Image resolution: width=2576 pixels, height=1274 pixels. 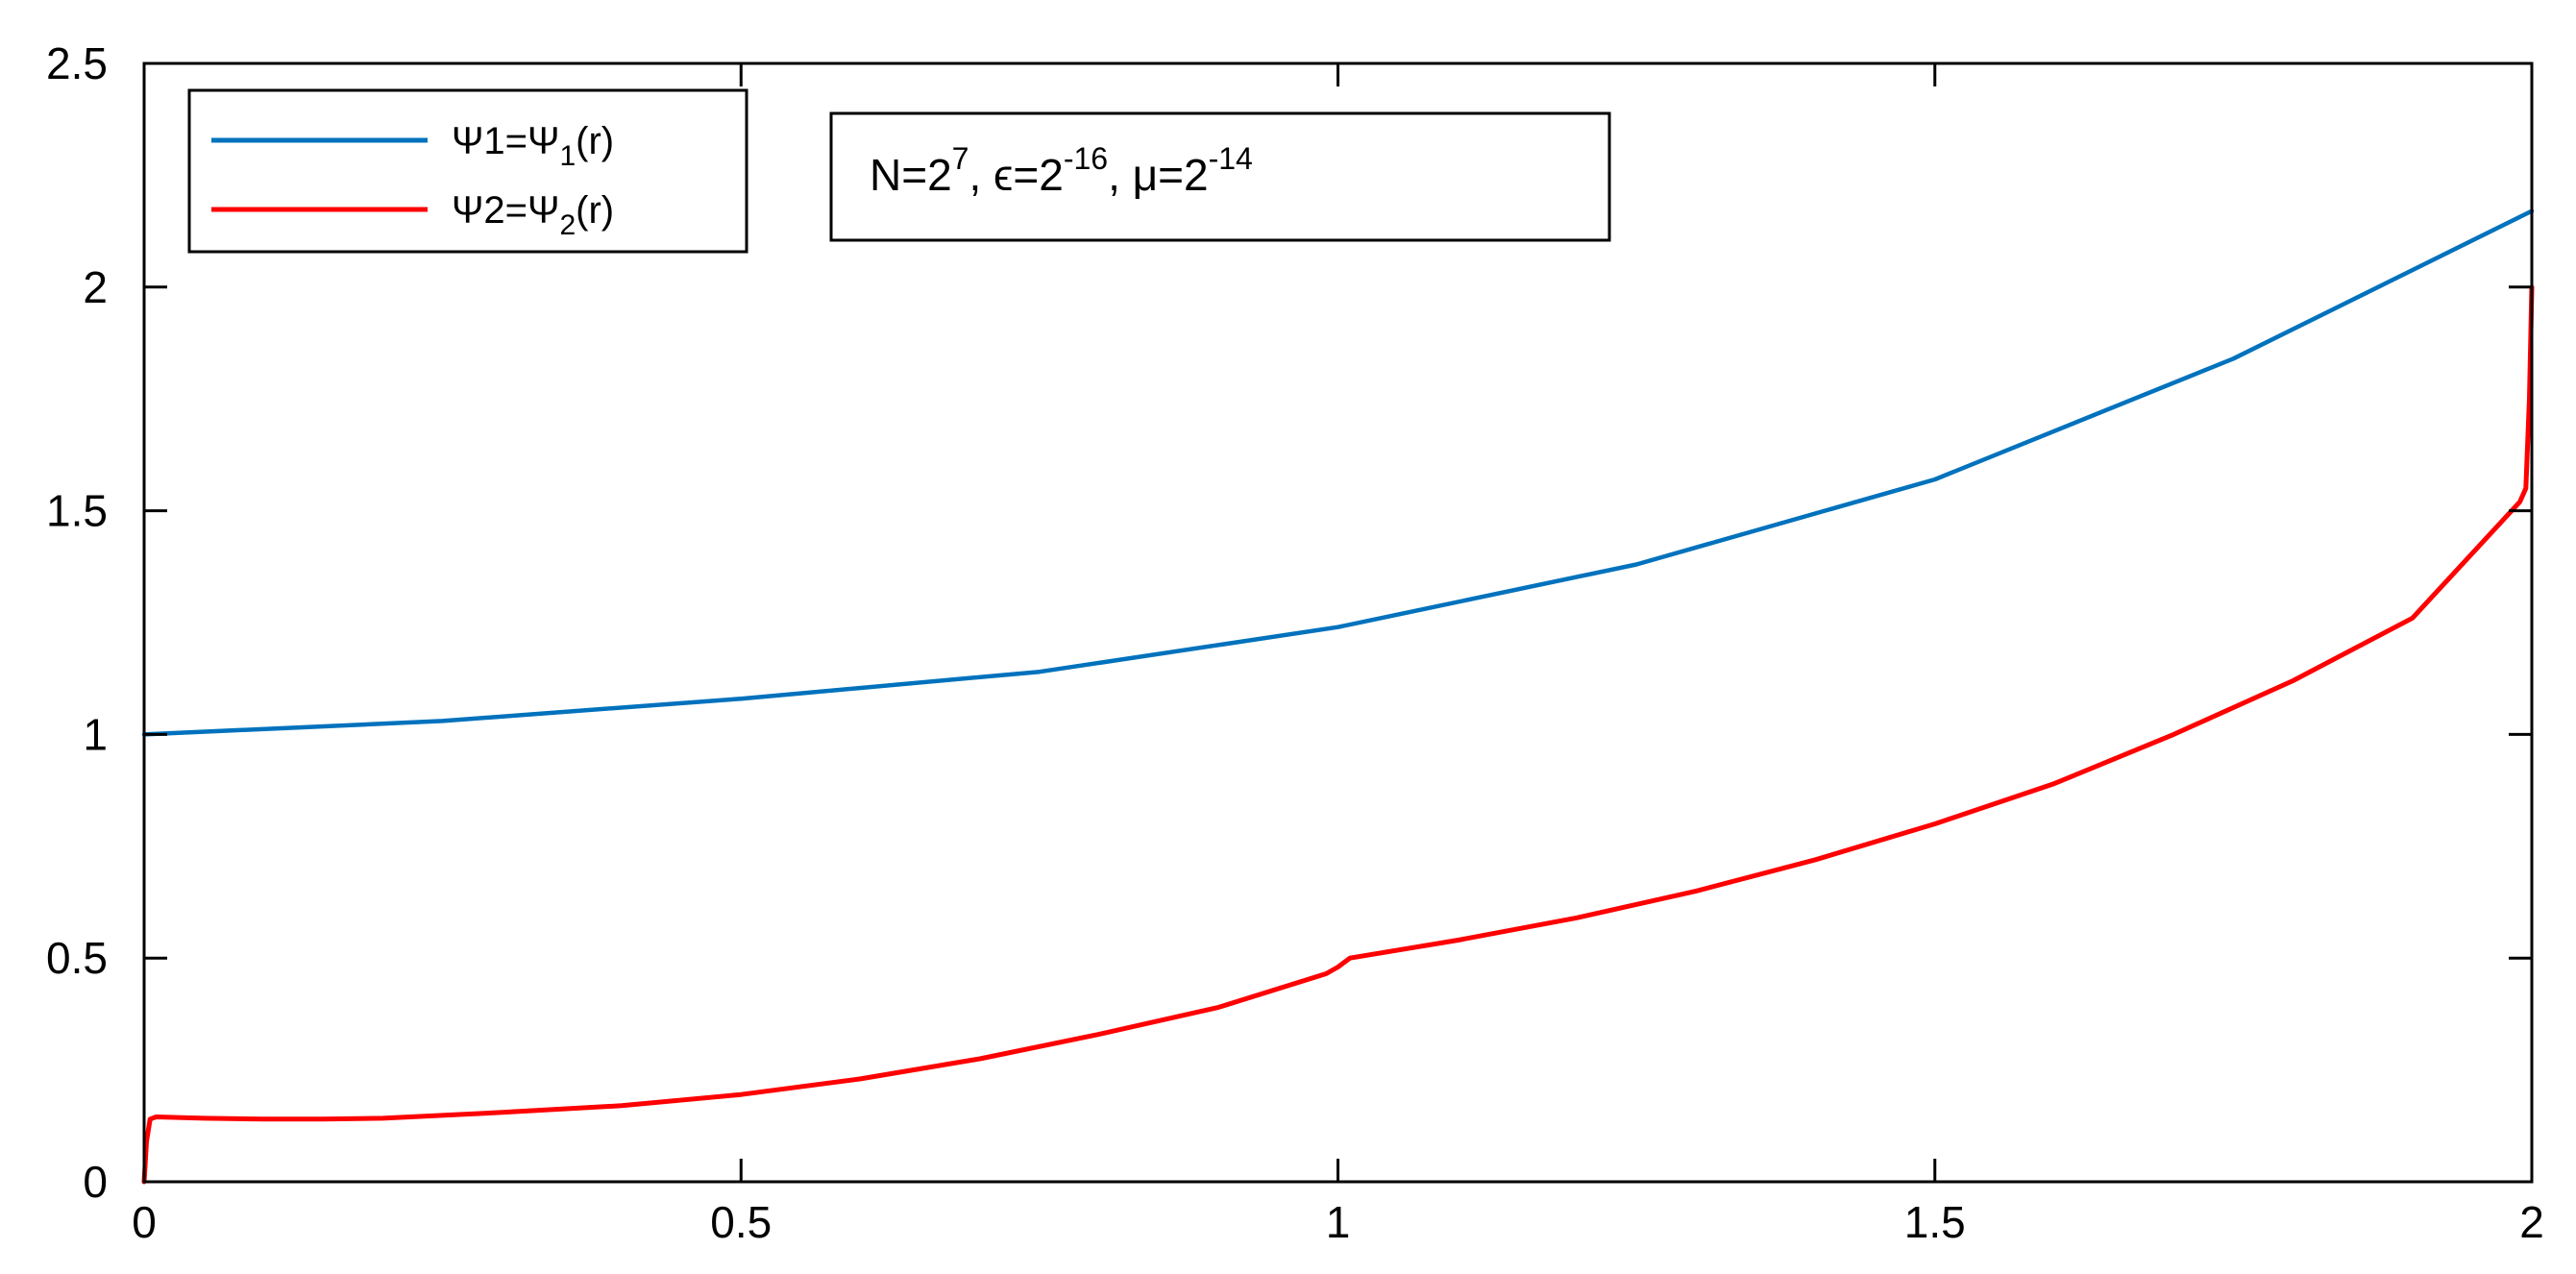 I want to click on y-tick-label: 0, so click(x=95, y=1182).